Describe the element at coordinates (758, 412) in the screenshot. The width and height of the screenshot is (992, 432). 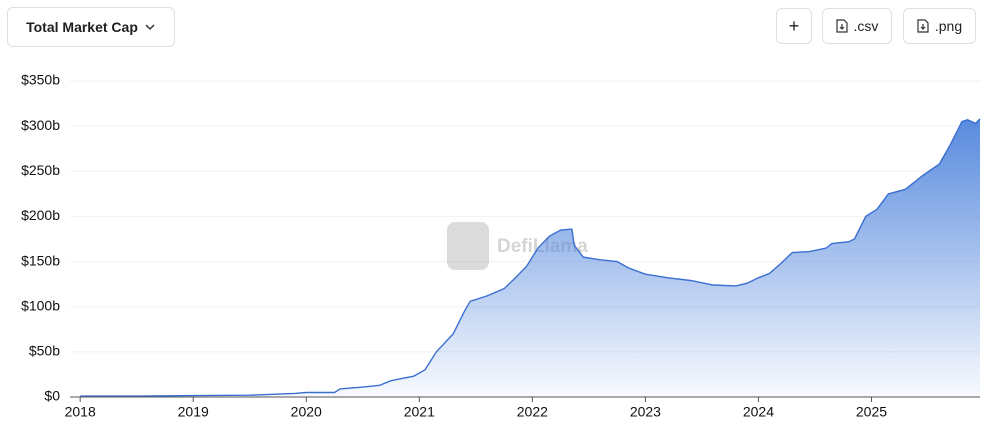
I see `x-tick-label: 2024` at that location.